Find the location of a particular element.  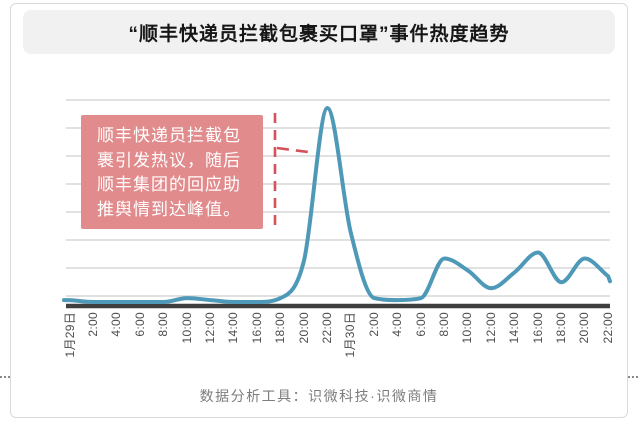

chart-title: “顺丰快递员拦截包裹买口罩”事件热度趋势 is located at coordinates (319, 34).